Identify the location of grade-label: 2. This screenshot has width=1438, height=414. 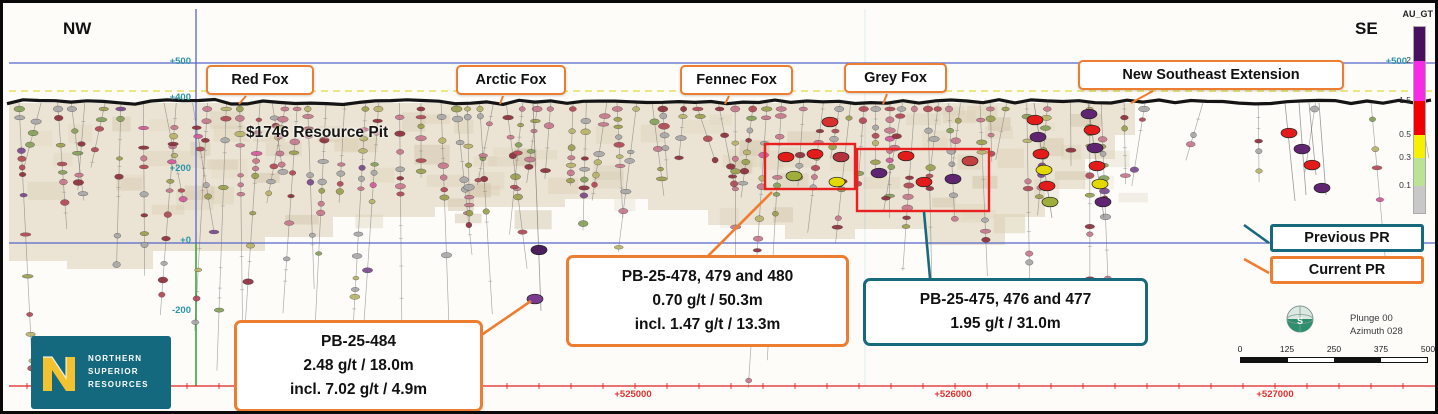
(1408, 60).